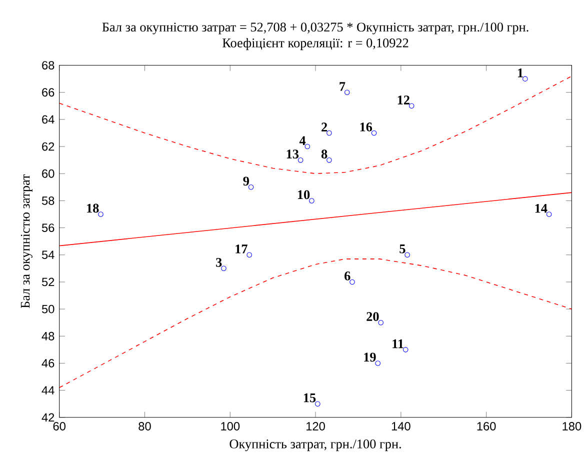 The height and width of the screenshot is (463, 586). Describe the element at coordinates (315, 426) in the screenshot. I see `x-tick-label: 120` at that location.